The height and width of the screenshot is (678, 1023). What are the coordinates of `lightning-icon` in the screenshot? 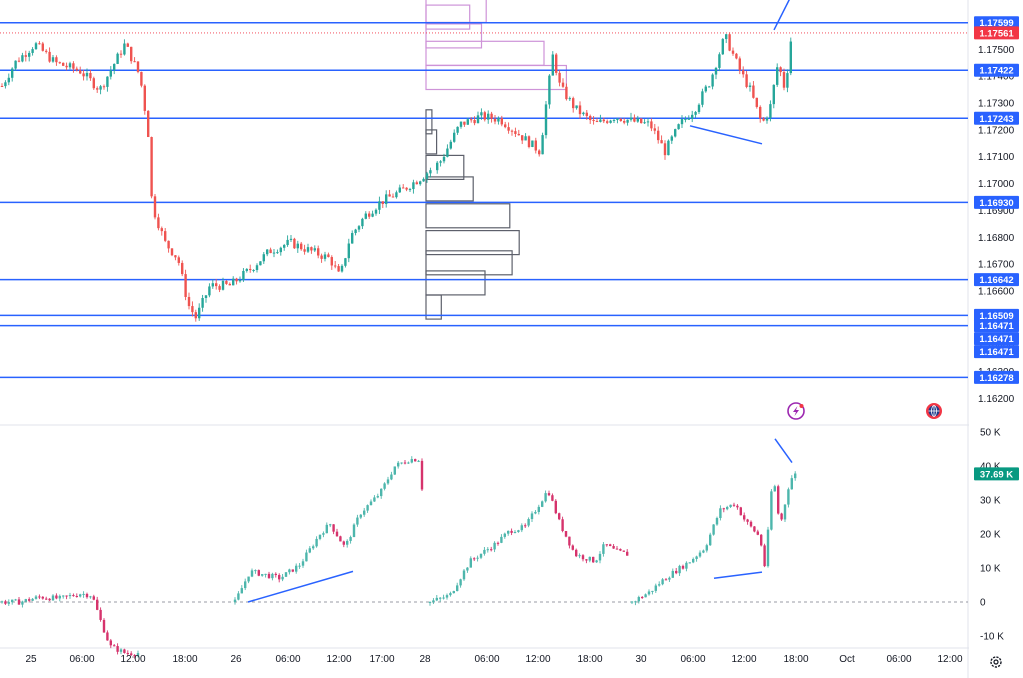 It's located at (796, 411).